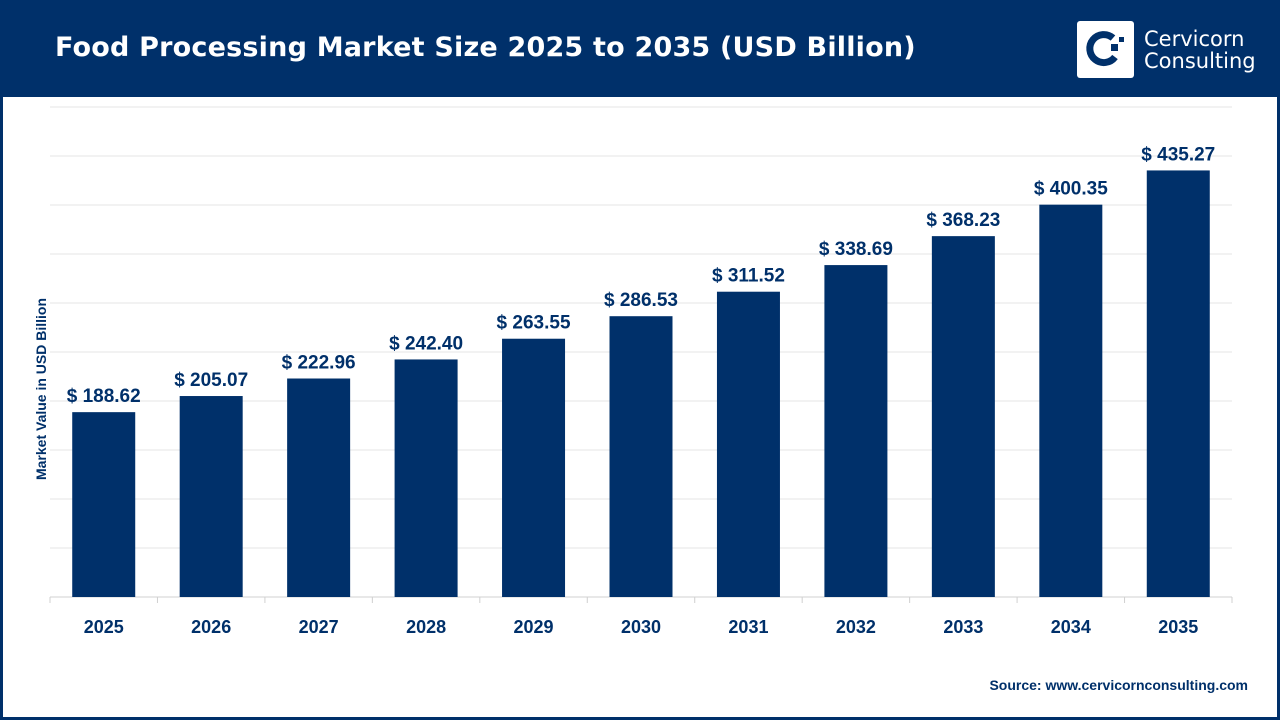  I want to click on x-tick-label: 2032, so click(856, 627).